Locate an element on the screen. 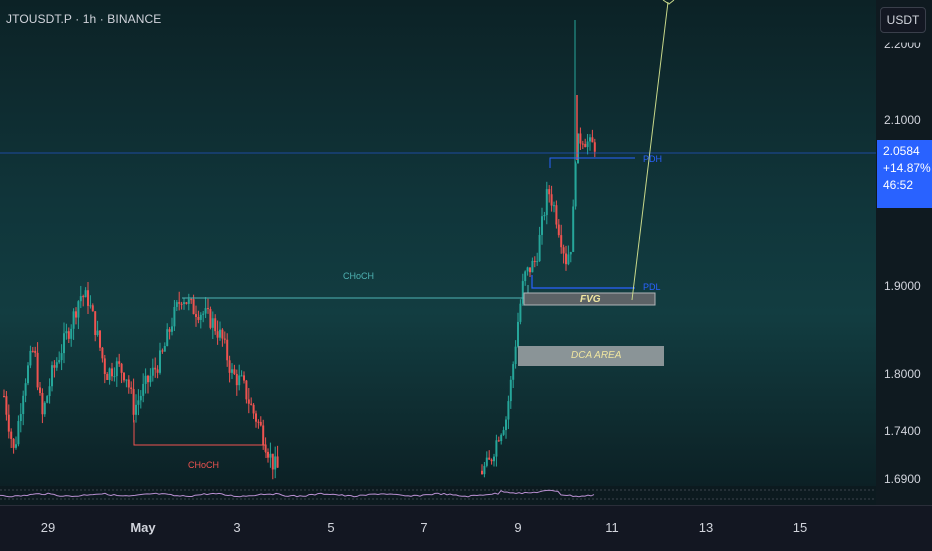 The height and width of the screenshot is (551, 932). time-axis is located at coordinates (438, 528).